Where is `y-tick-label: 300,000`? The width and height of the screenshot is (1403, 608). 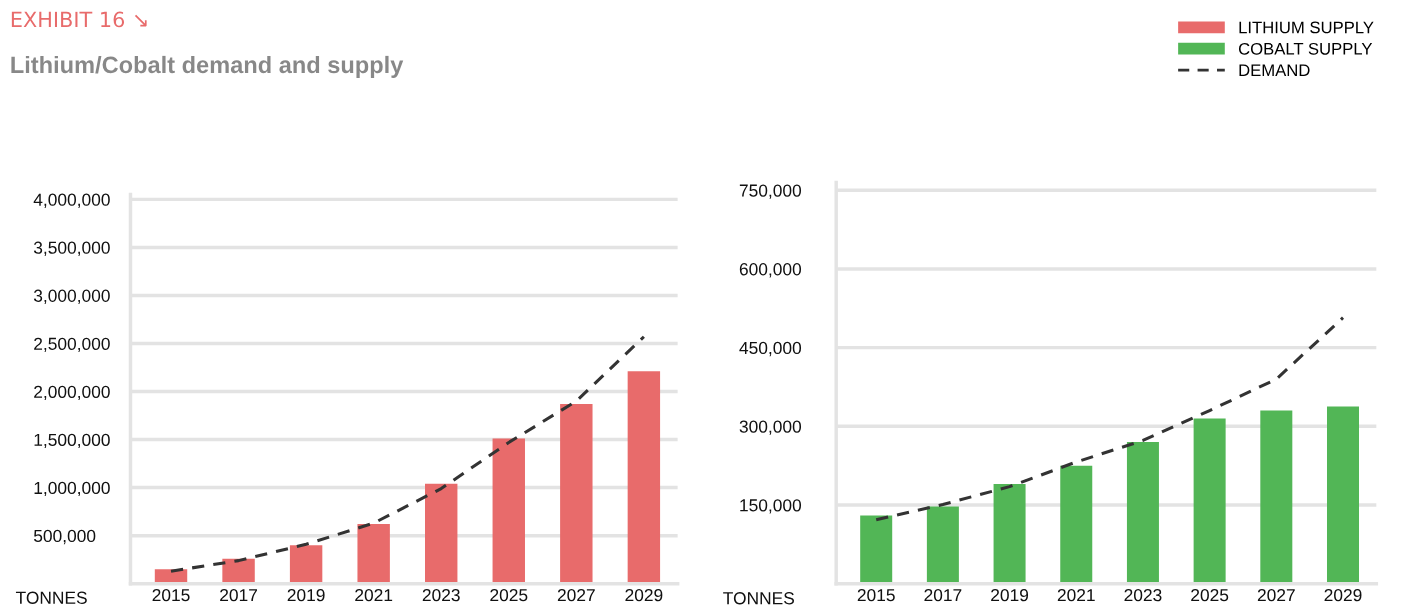
y-tick-label: 300,000 is located at coordinates (770, 427).